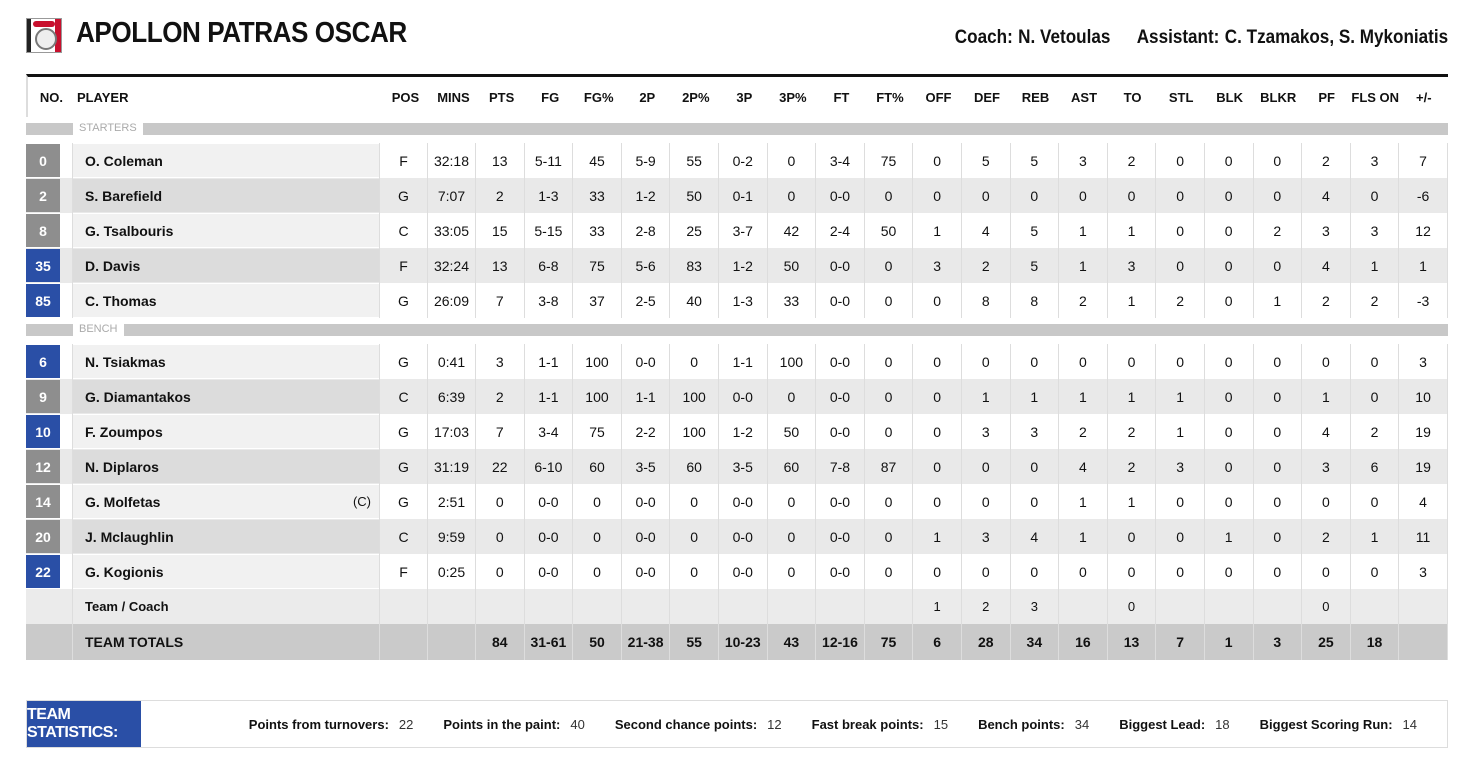  What do you see at coordinates (404, 571) in the screenshot?
I see `player-position: F` at bounding box center [404, 571].